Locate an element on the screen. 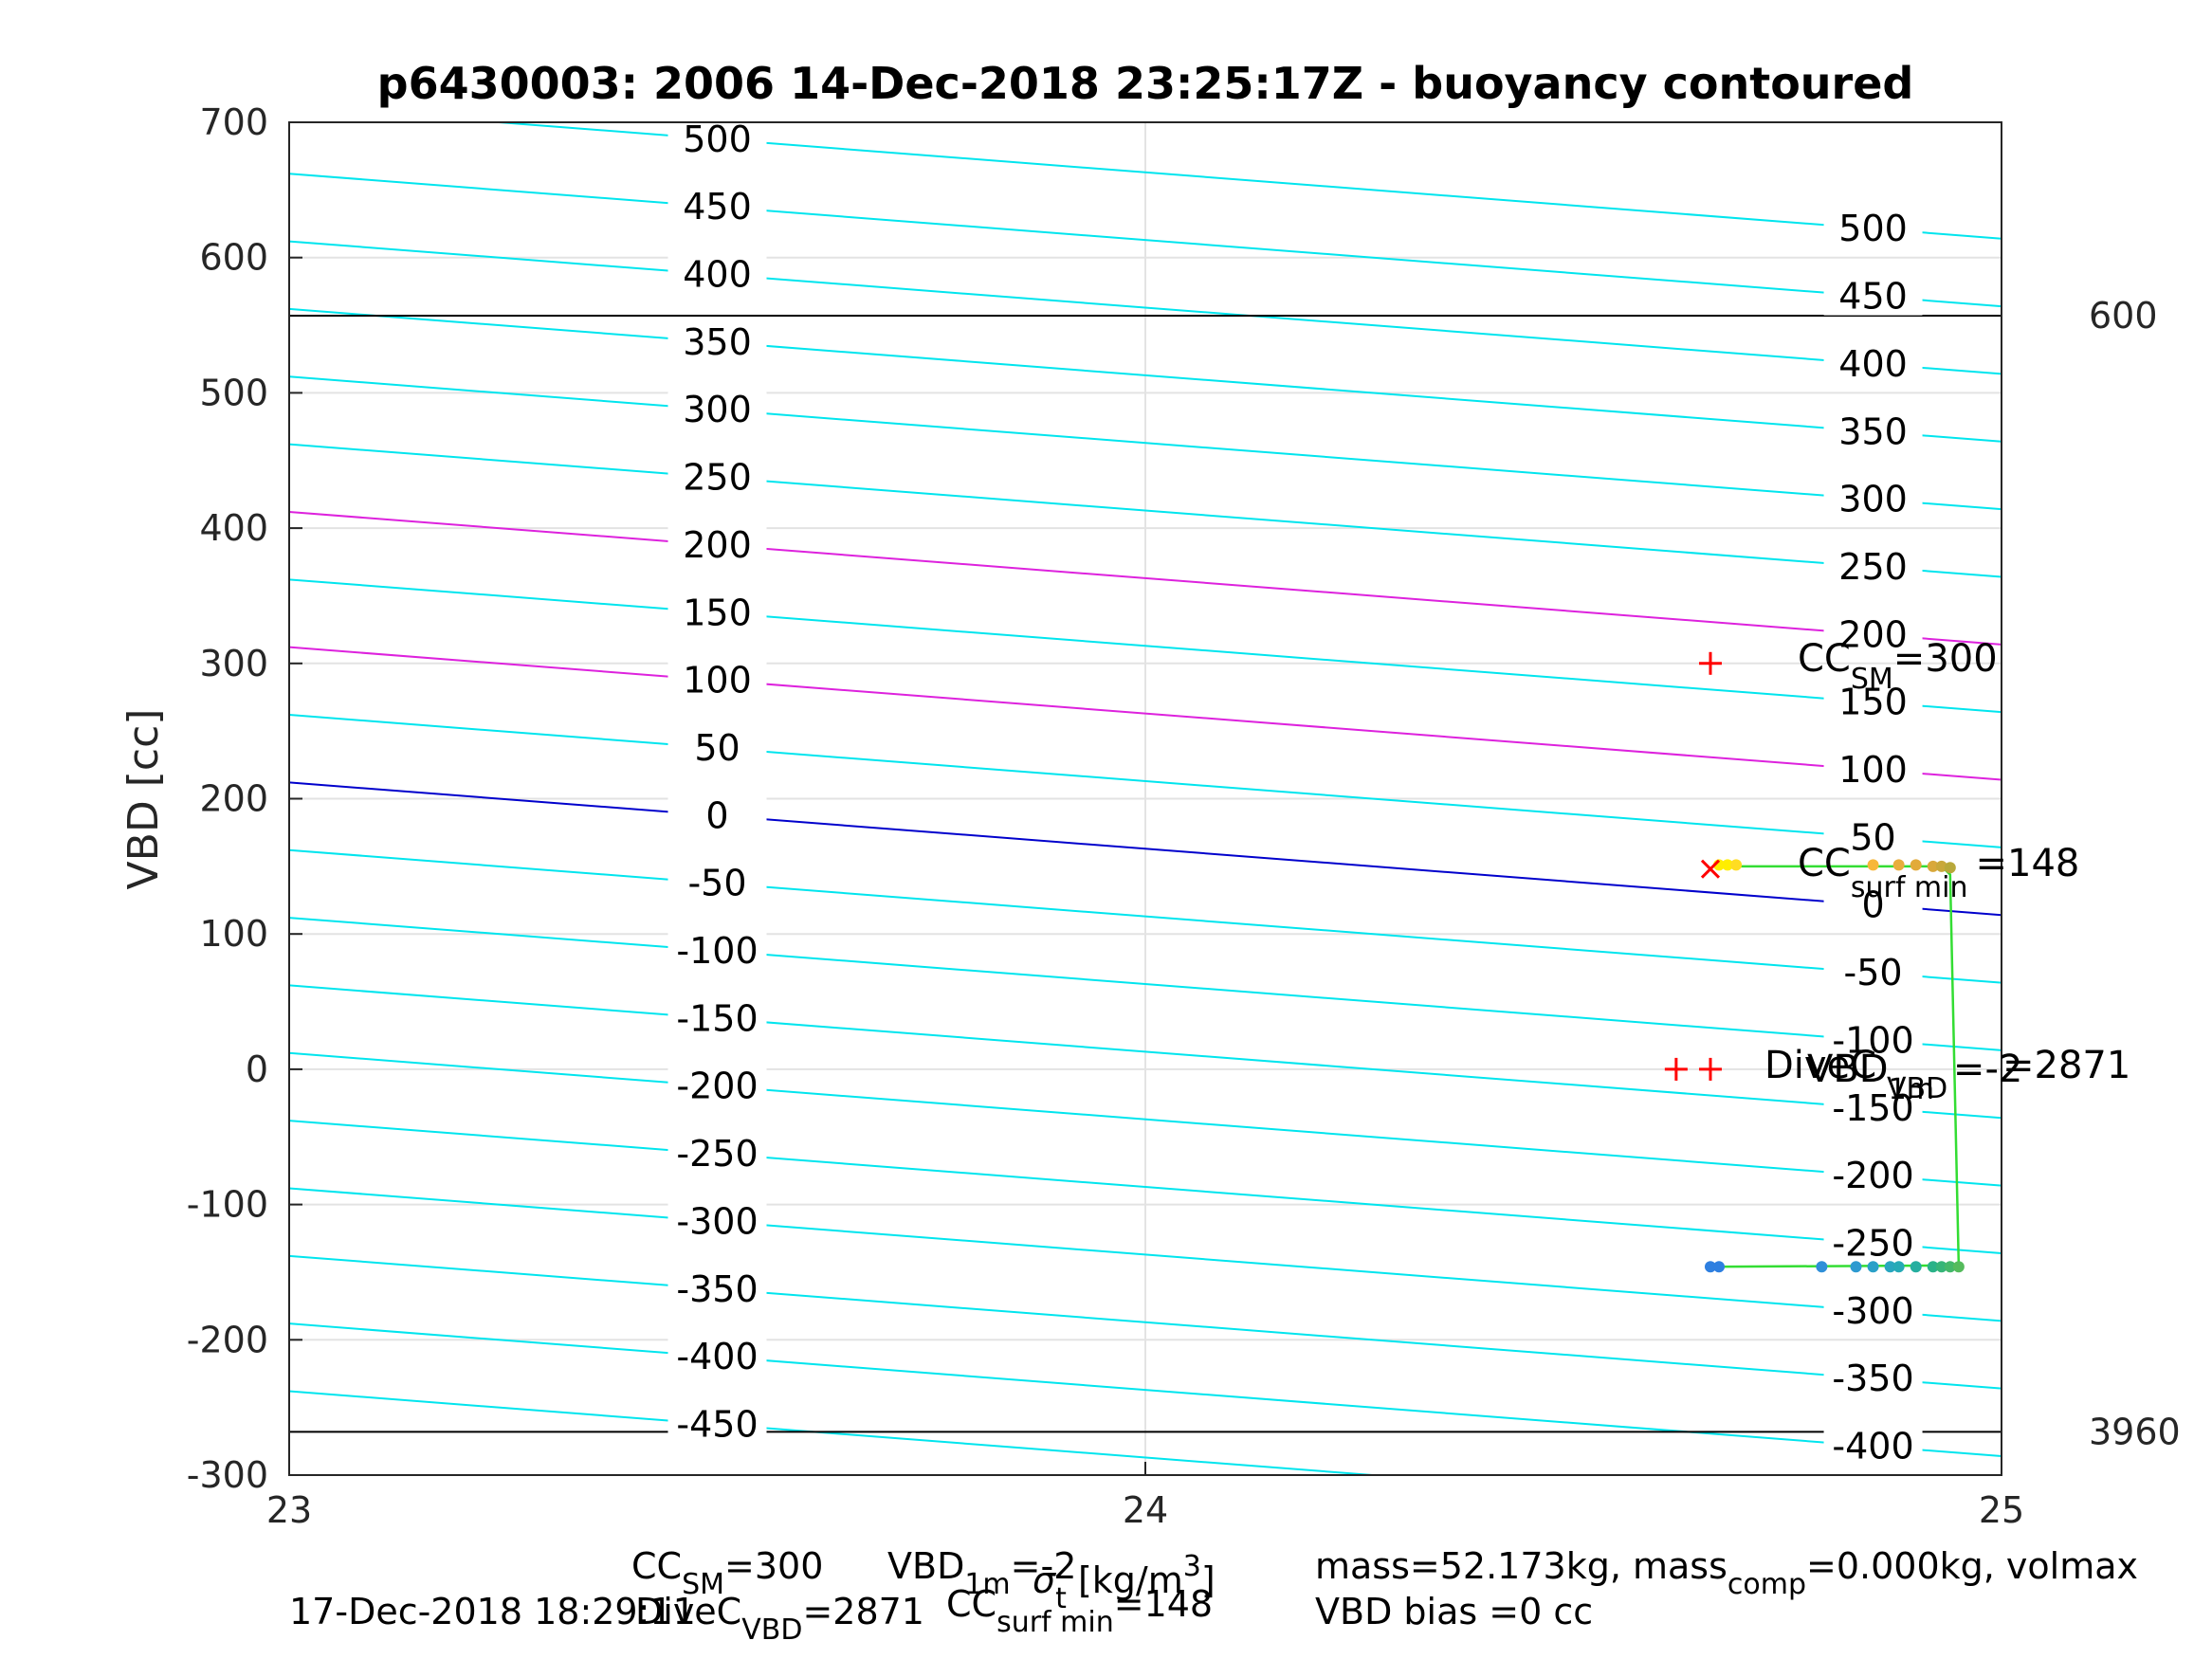  cc-sm-sub: SM is located at coordinates (1872, 679).